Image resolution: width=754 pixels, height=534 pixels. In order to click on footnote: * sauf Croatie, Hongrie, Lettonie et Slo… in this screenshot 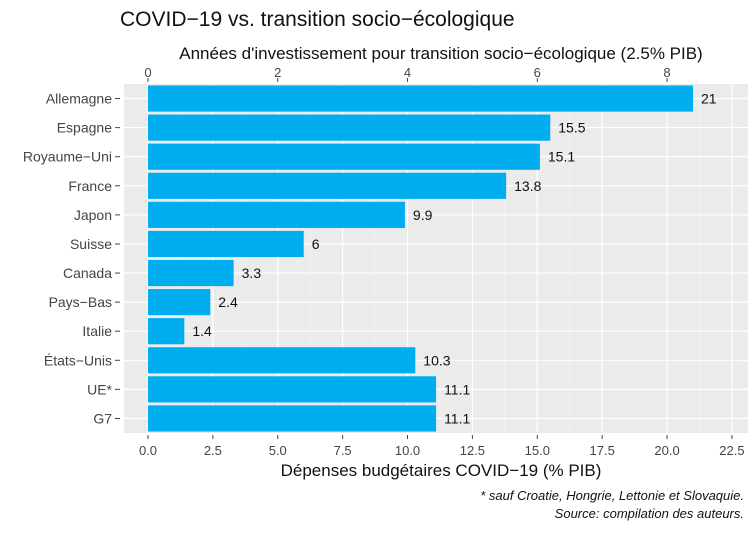, I will do `click(612, 495)`.